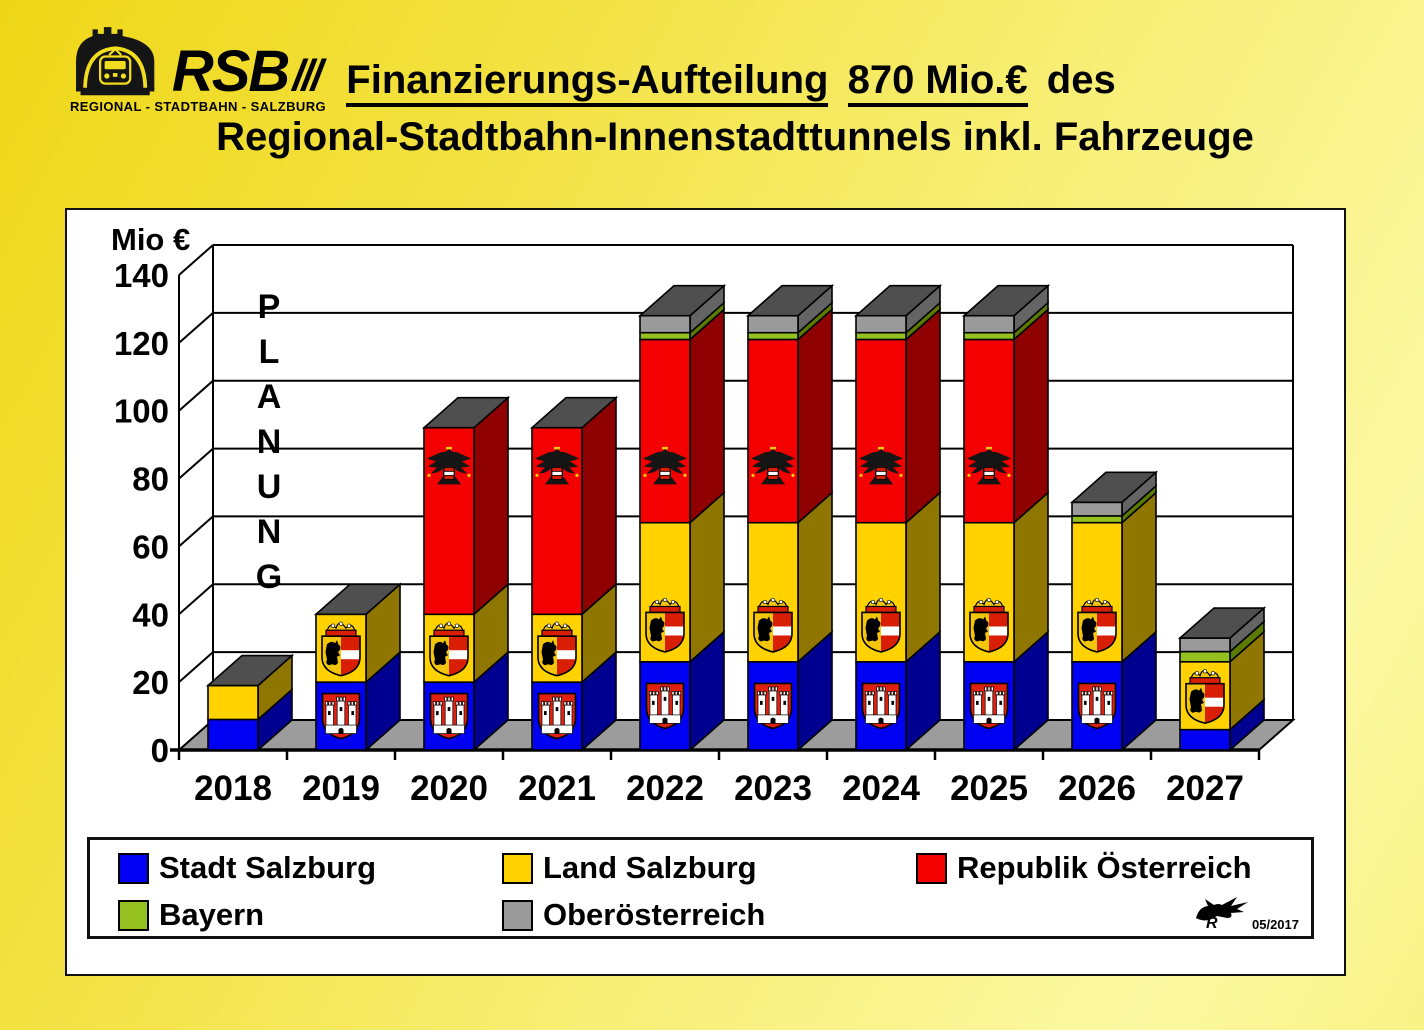 Image resolution: width=1424 pixels, height=1030 pixels. I want to click on legend-item-5: Oberösterreich, so click(633, 915).